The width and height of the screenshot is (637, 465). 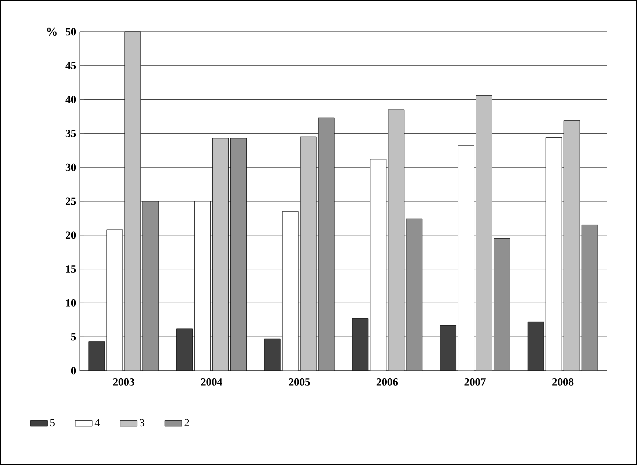 I want to click on x-tick-label: 2007, so click(x=475, y=382).